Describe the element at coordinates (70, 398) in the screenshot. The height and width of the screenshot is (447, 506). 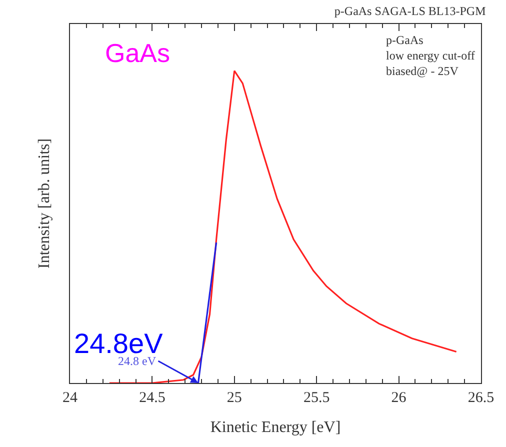
I see `x-tick-label: 24` at that location.